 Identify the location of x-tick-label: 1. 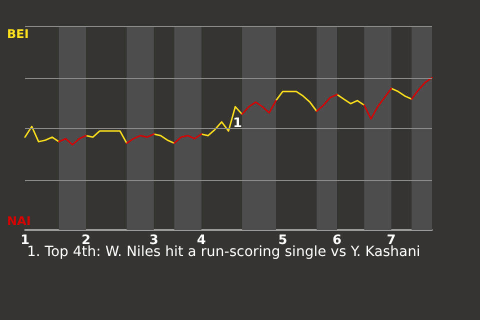
(25, 240).